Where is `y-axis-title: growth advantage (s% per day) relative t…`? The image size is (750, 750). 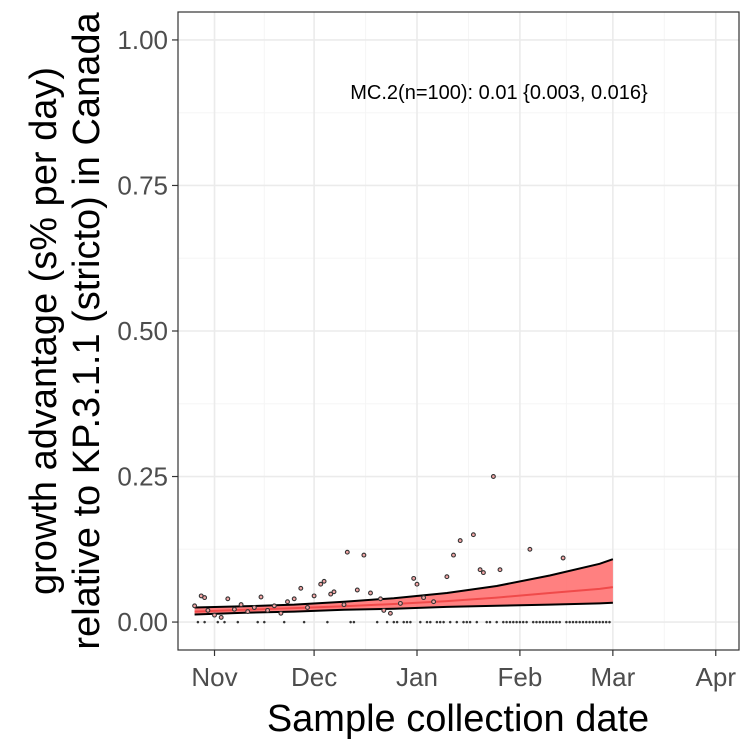
y-axis-title: growth advantage (s% per day) relative t… is located at coordinates (65, 331).